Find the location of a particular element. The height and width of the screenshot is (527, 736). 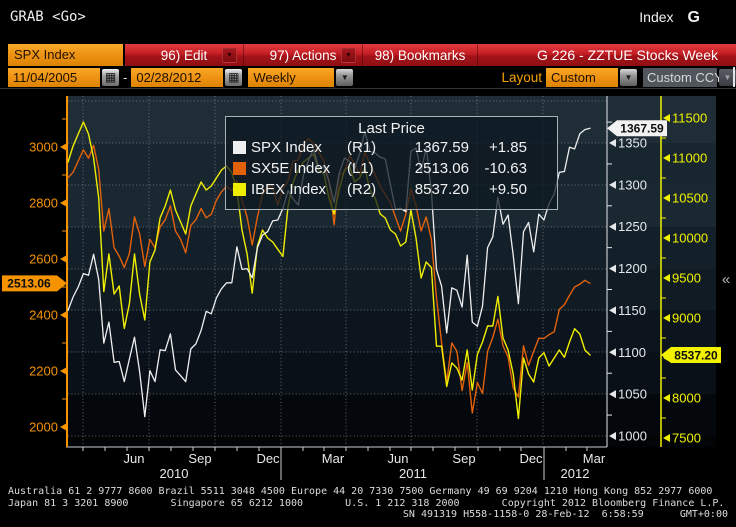

x-axis-month-label: Jun is located at coordinates (134, 458).